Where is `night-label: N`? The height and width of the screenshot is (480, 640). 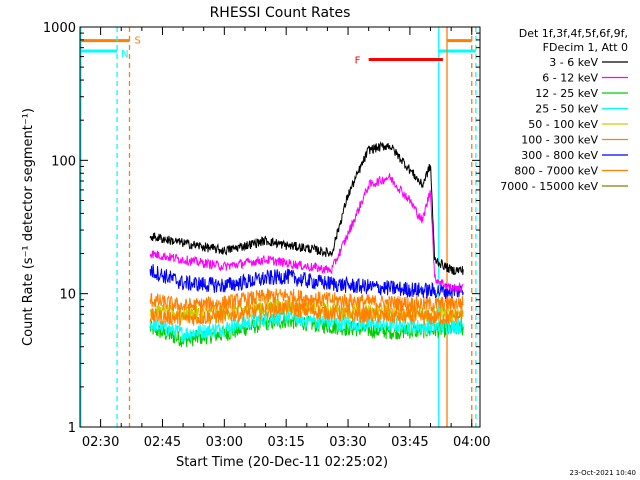
night-label: N is located at coordinates (124, 54).